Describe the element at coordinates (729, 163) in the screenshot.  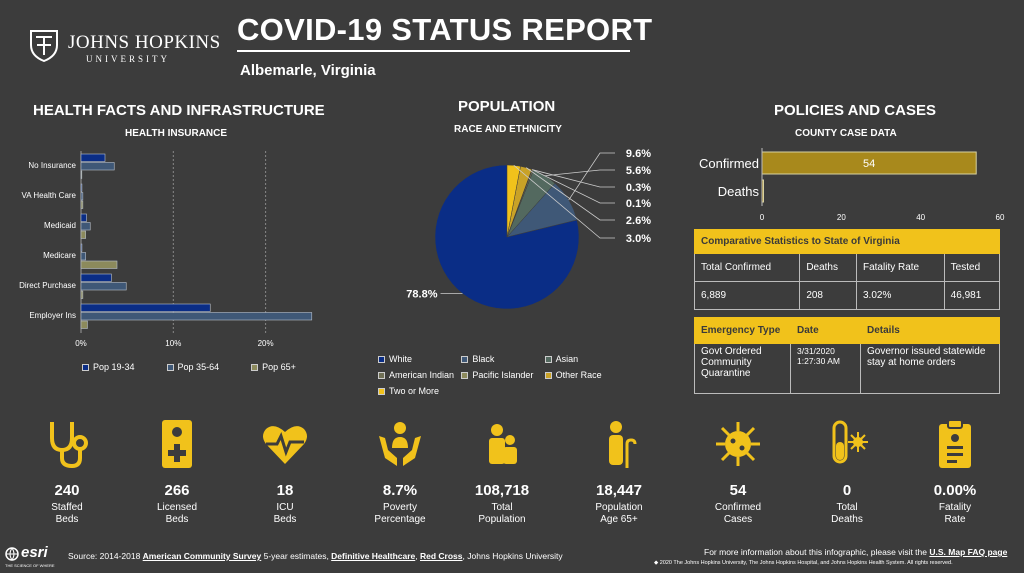
I see `category-label: Confirmed` at that location.